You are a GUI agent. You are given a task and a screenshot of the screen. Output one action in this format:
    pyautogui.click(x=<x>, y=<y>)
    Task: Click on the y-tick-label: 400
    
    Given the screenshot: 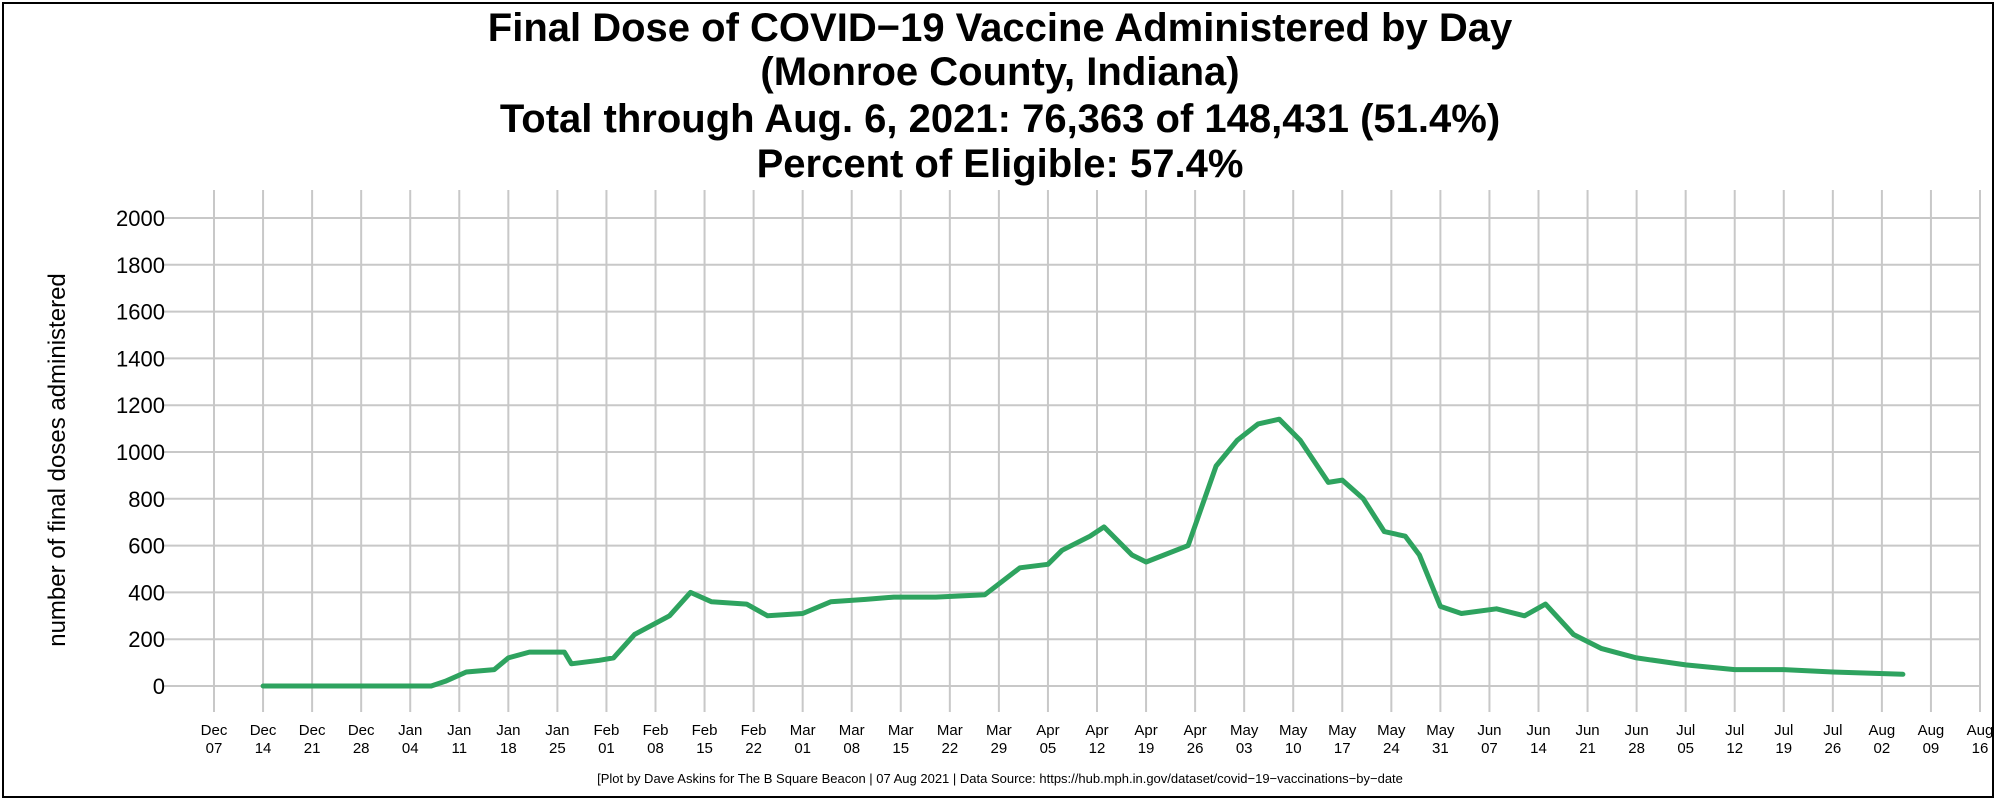 What is the action you would take?
    pyautogui.click(x=146, y=592)
    